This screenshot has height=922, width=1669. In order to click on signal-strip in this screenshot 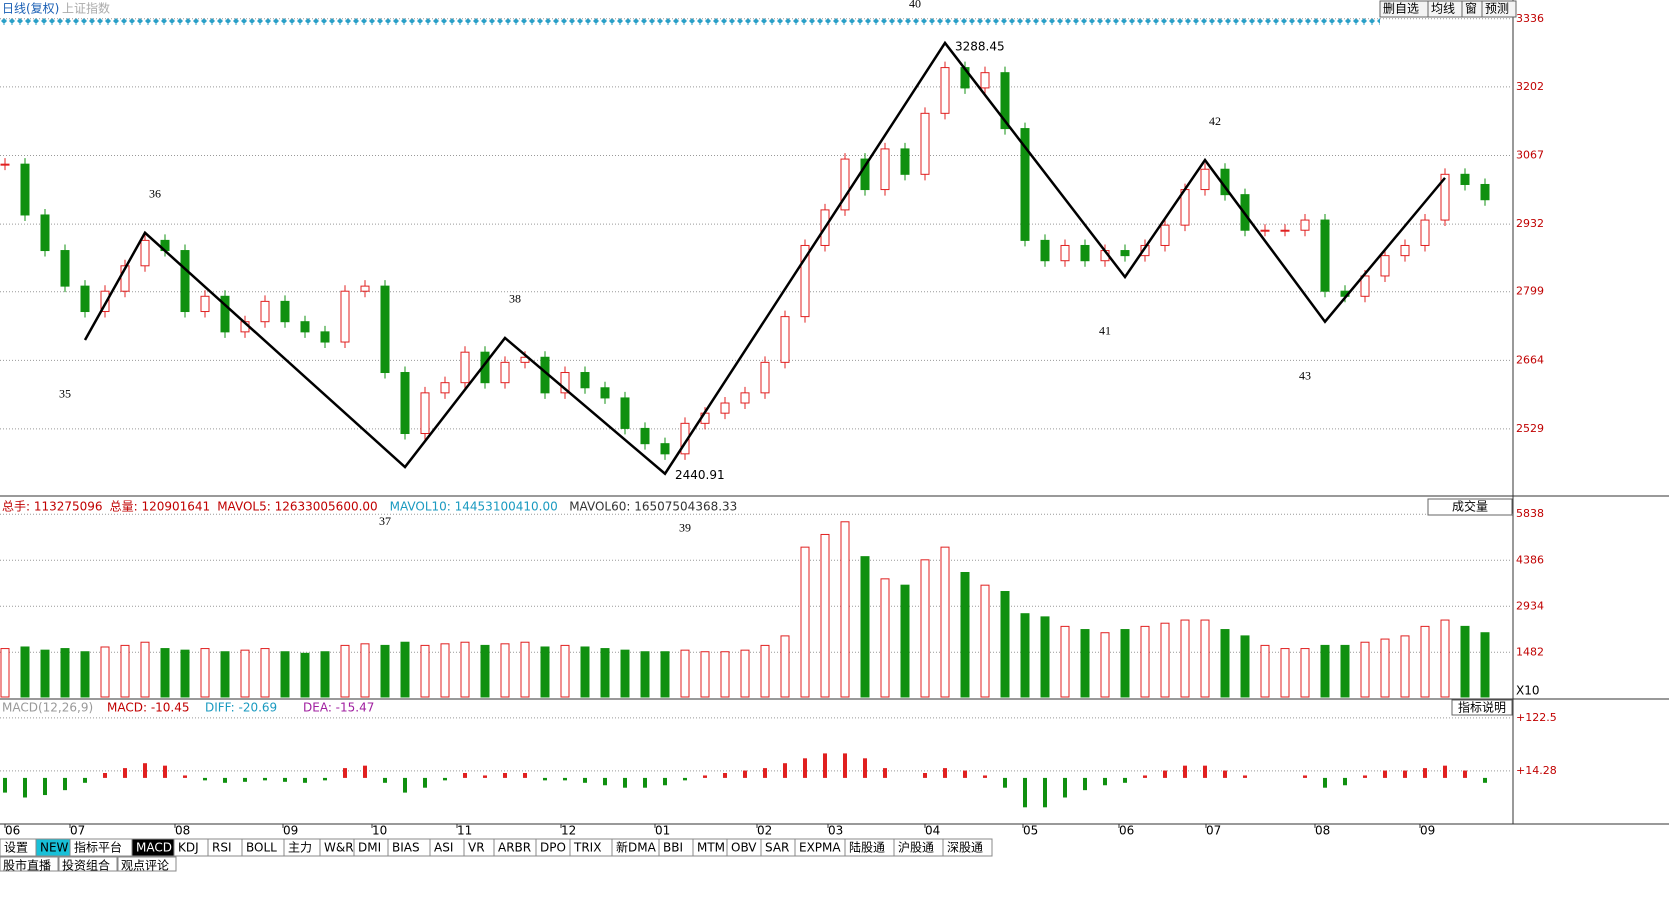, I will do `click(690, 21)`.